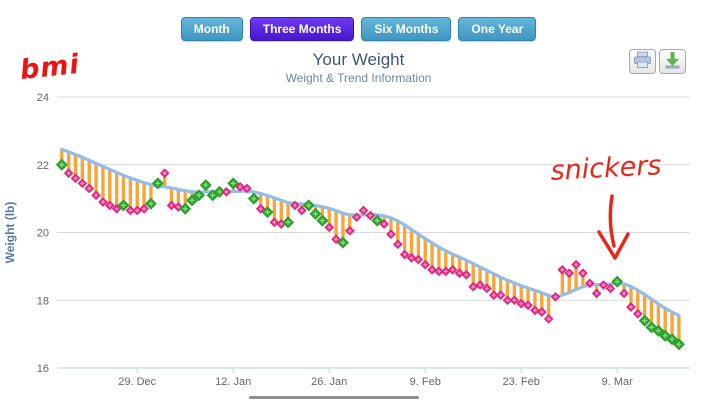 The width and height of the screenshot is (717, 400). Describe the element at coordinates (43, 369) in the screenshot. I see `svg-text: 16` at that location.